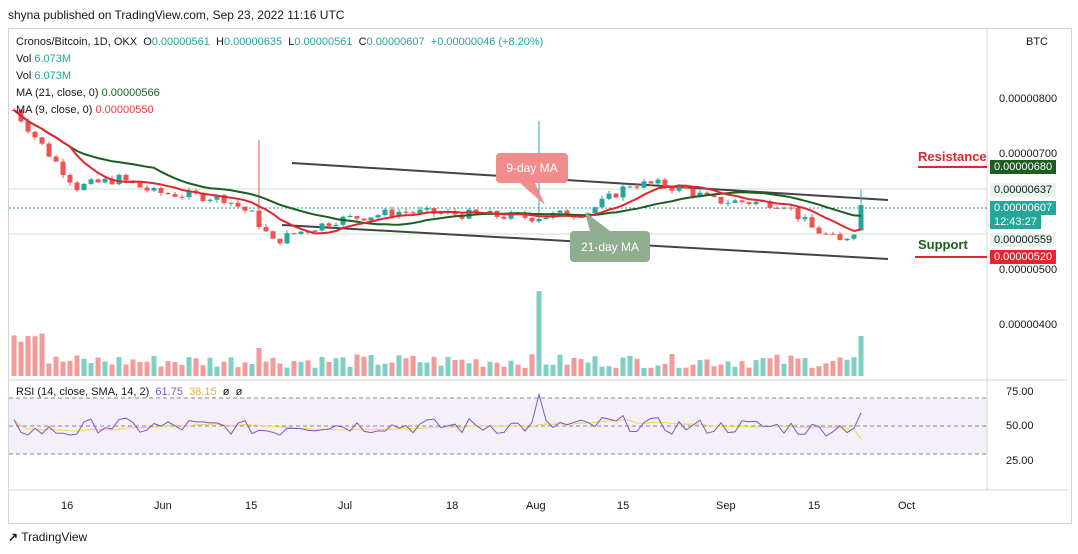 This screenshot has width=1078, height=554. What do you see at coordinates (169, 392) in the screenshot?
I see `rsi-value: 61.75` at bounding box center [169, 392].